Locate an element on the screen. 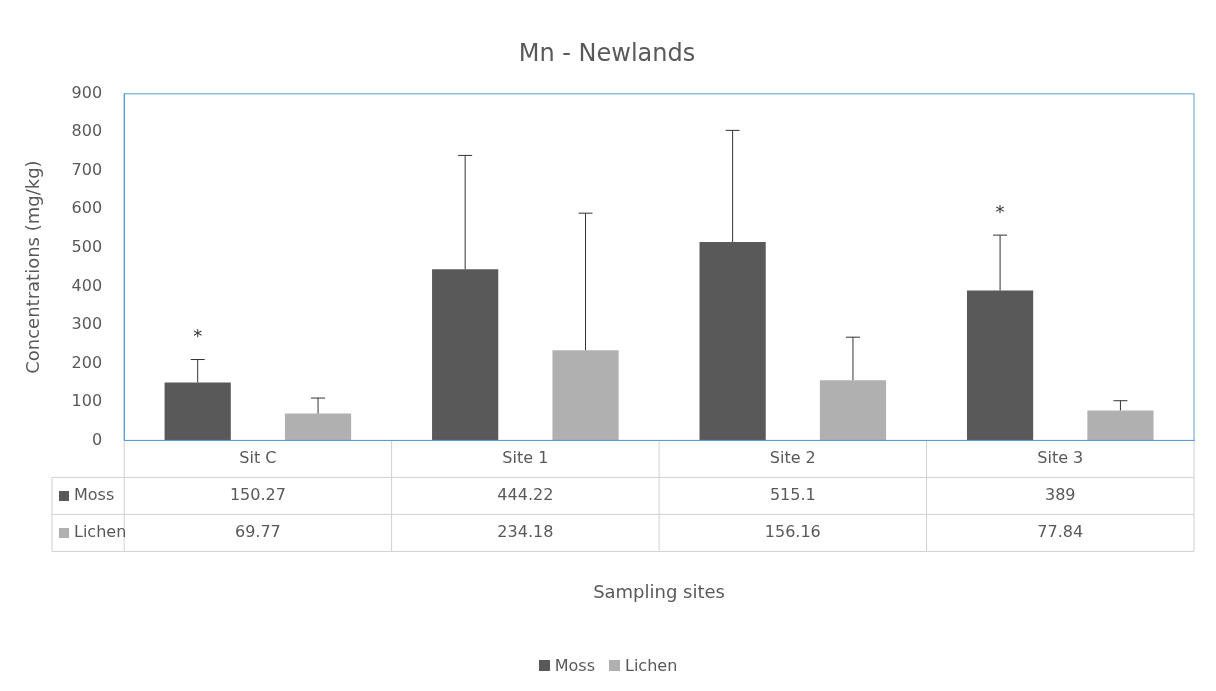  text: Moss is located at coordinates (574, 665).